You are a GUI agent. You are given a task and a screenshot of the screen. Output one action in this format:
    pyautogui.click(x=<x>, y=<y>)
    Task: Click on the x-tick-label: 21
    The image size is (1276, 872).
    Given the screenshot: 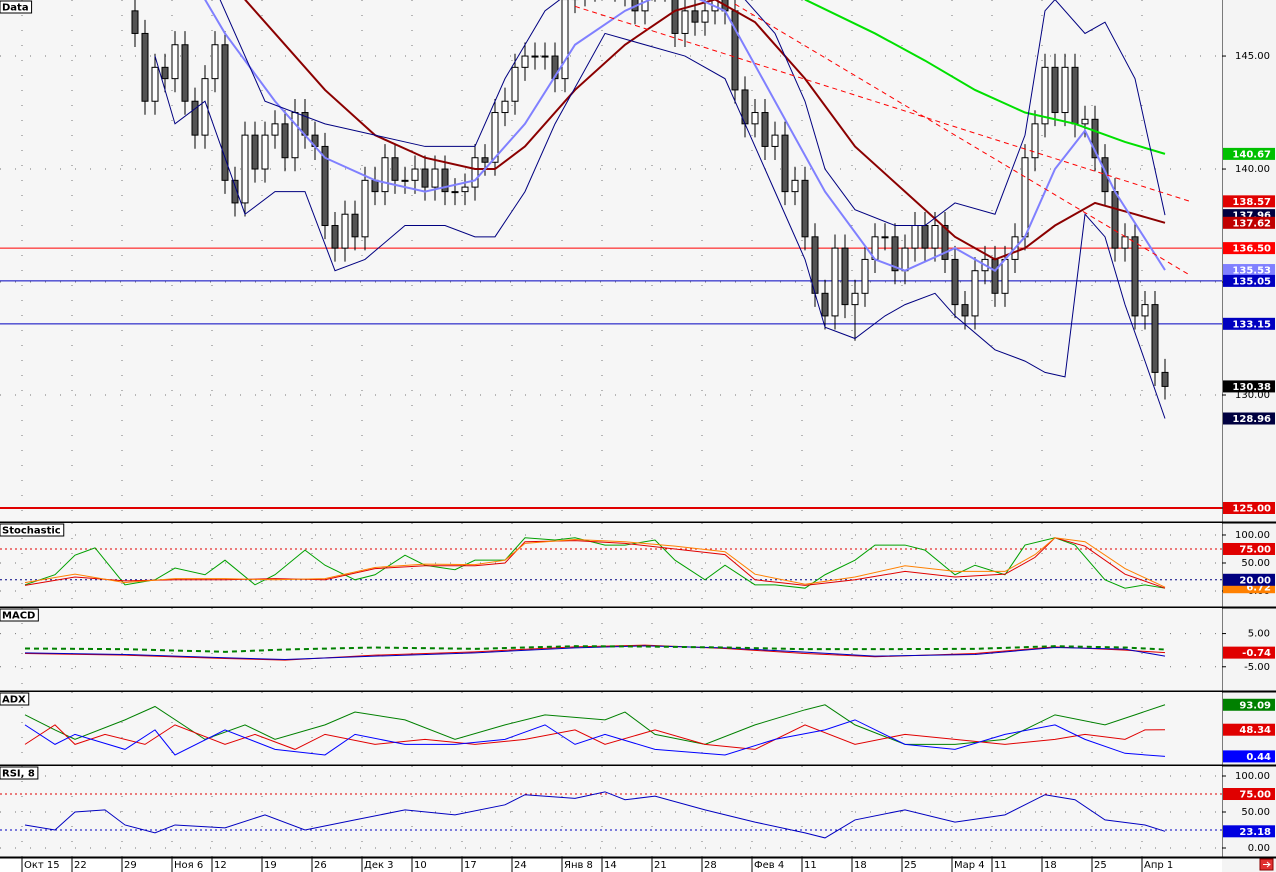 What is the action you would take?
    pyautogui.click(x=660, y=865)
    